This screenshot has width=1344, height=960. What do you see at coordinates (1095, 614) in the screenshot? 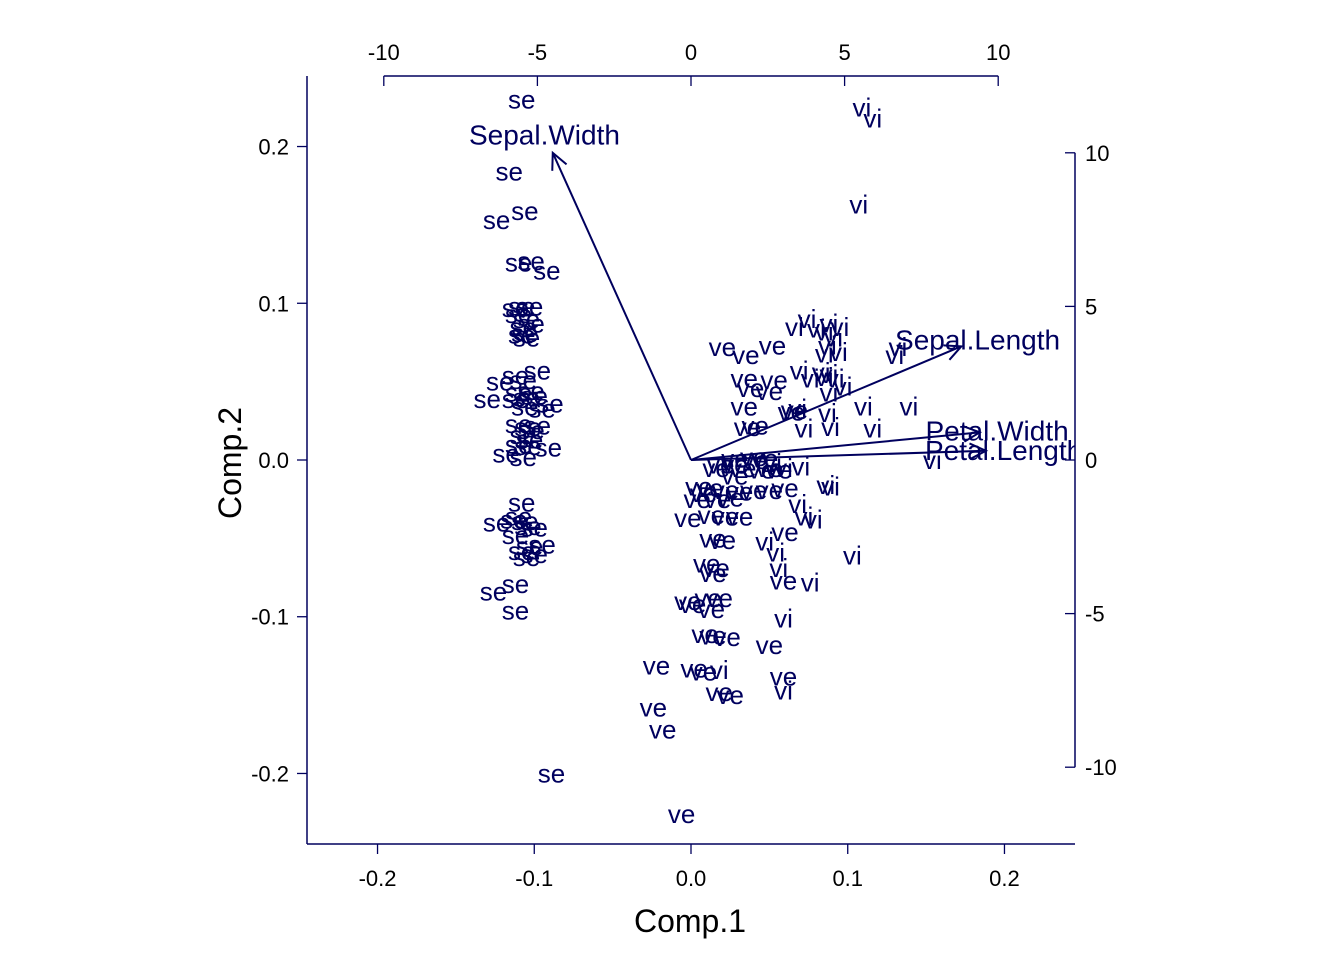
I see `right-tick-label: -5` at bounding box center [1095, 614].